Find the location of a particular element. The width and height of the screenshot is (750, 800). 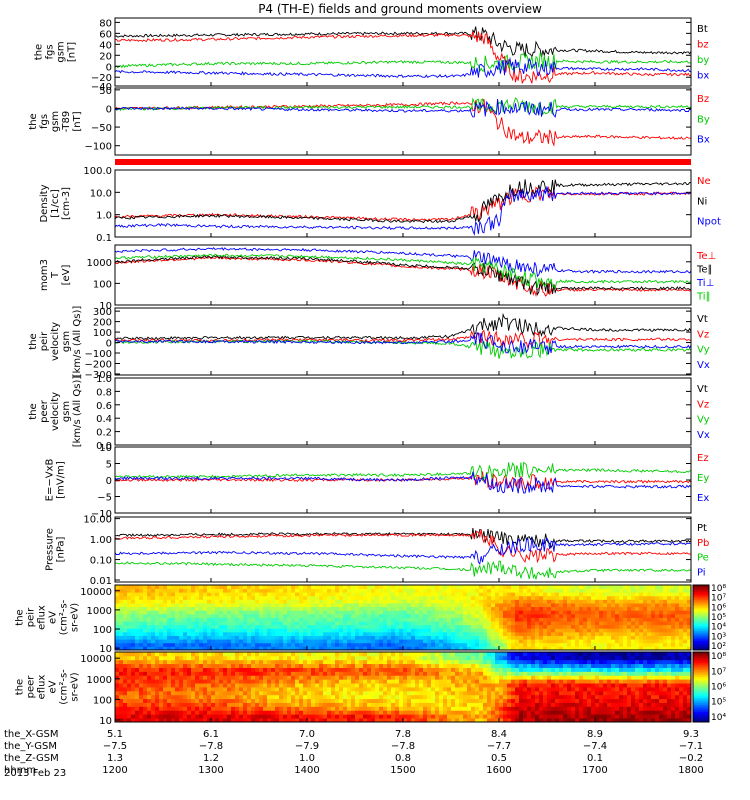

series-Bt is located at coordinates (403, 42).